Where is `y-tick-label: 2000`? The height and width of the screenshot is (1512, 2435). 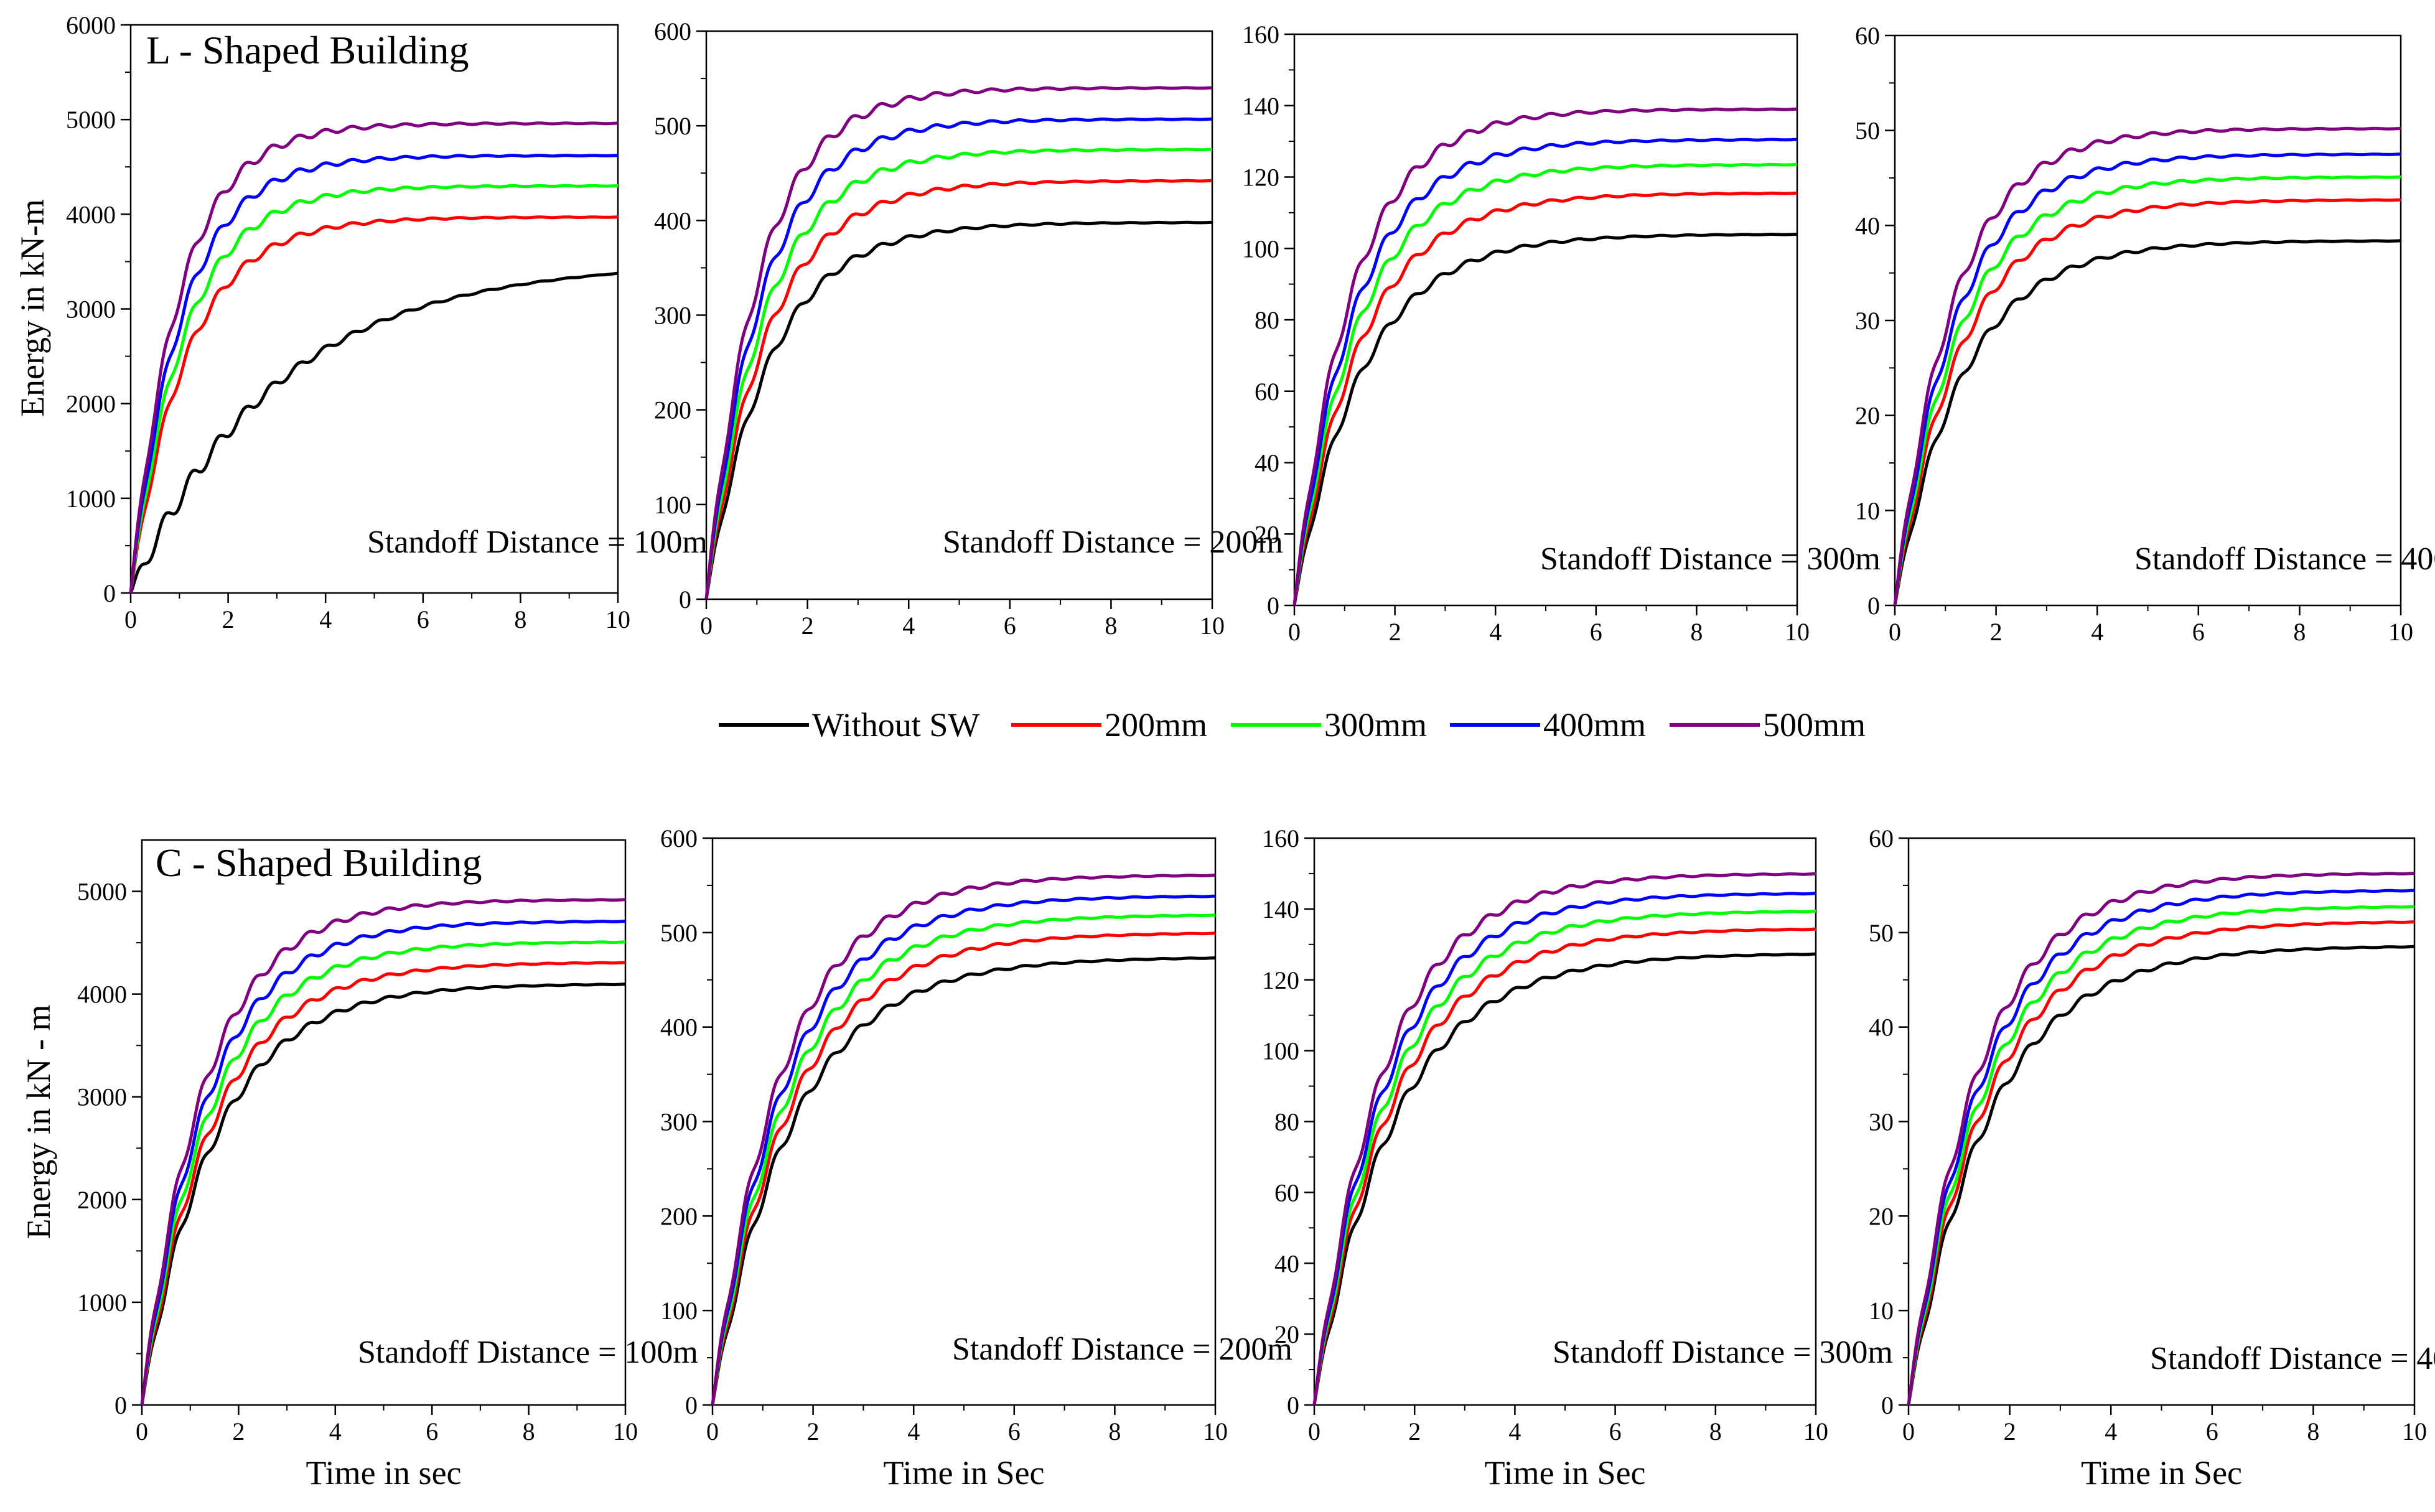
y-tick-label: 2000 is located at coordinates (102, 1200).